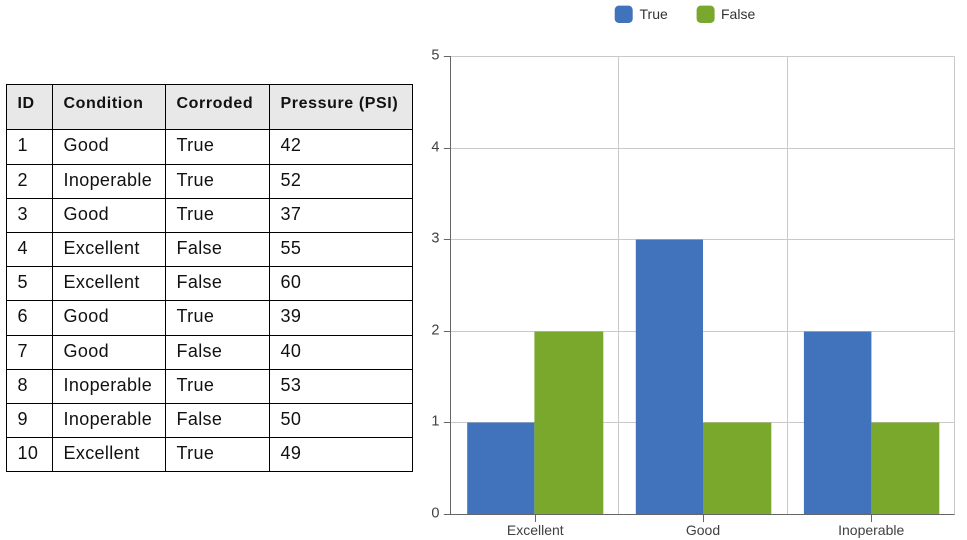 This screenshot has width=967, height=540. What do you see at coordinates (435, 239) in the screenshot?
I see `svg-text: 3` at bounding box center [435, 239].